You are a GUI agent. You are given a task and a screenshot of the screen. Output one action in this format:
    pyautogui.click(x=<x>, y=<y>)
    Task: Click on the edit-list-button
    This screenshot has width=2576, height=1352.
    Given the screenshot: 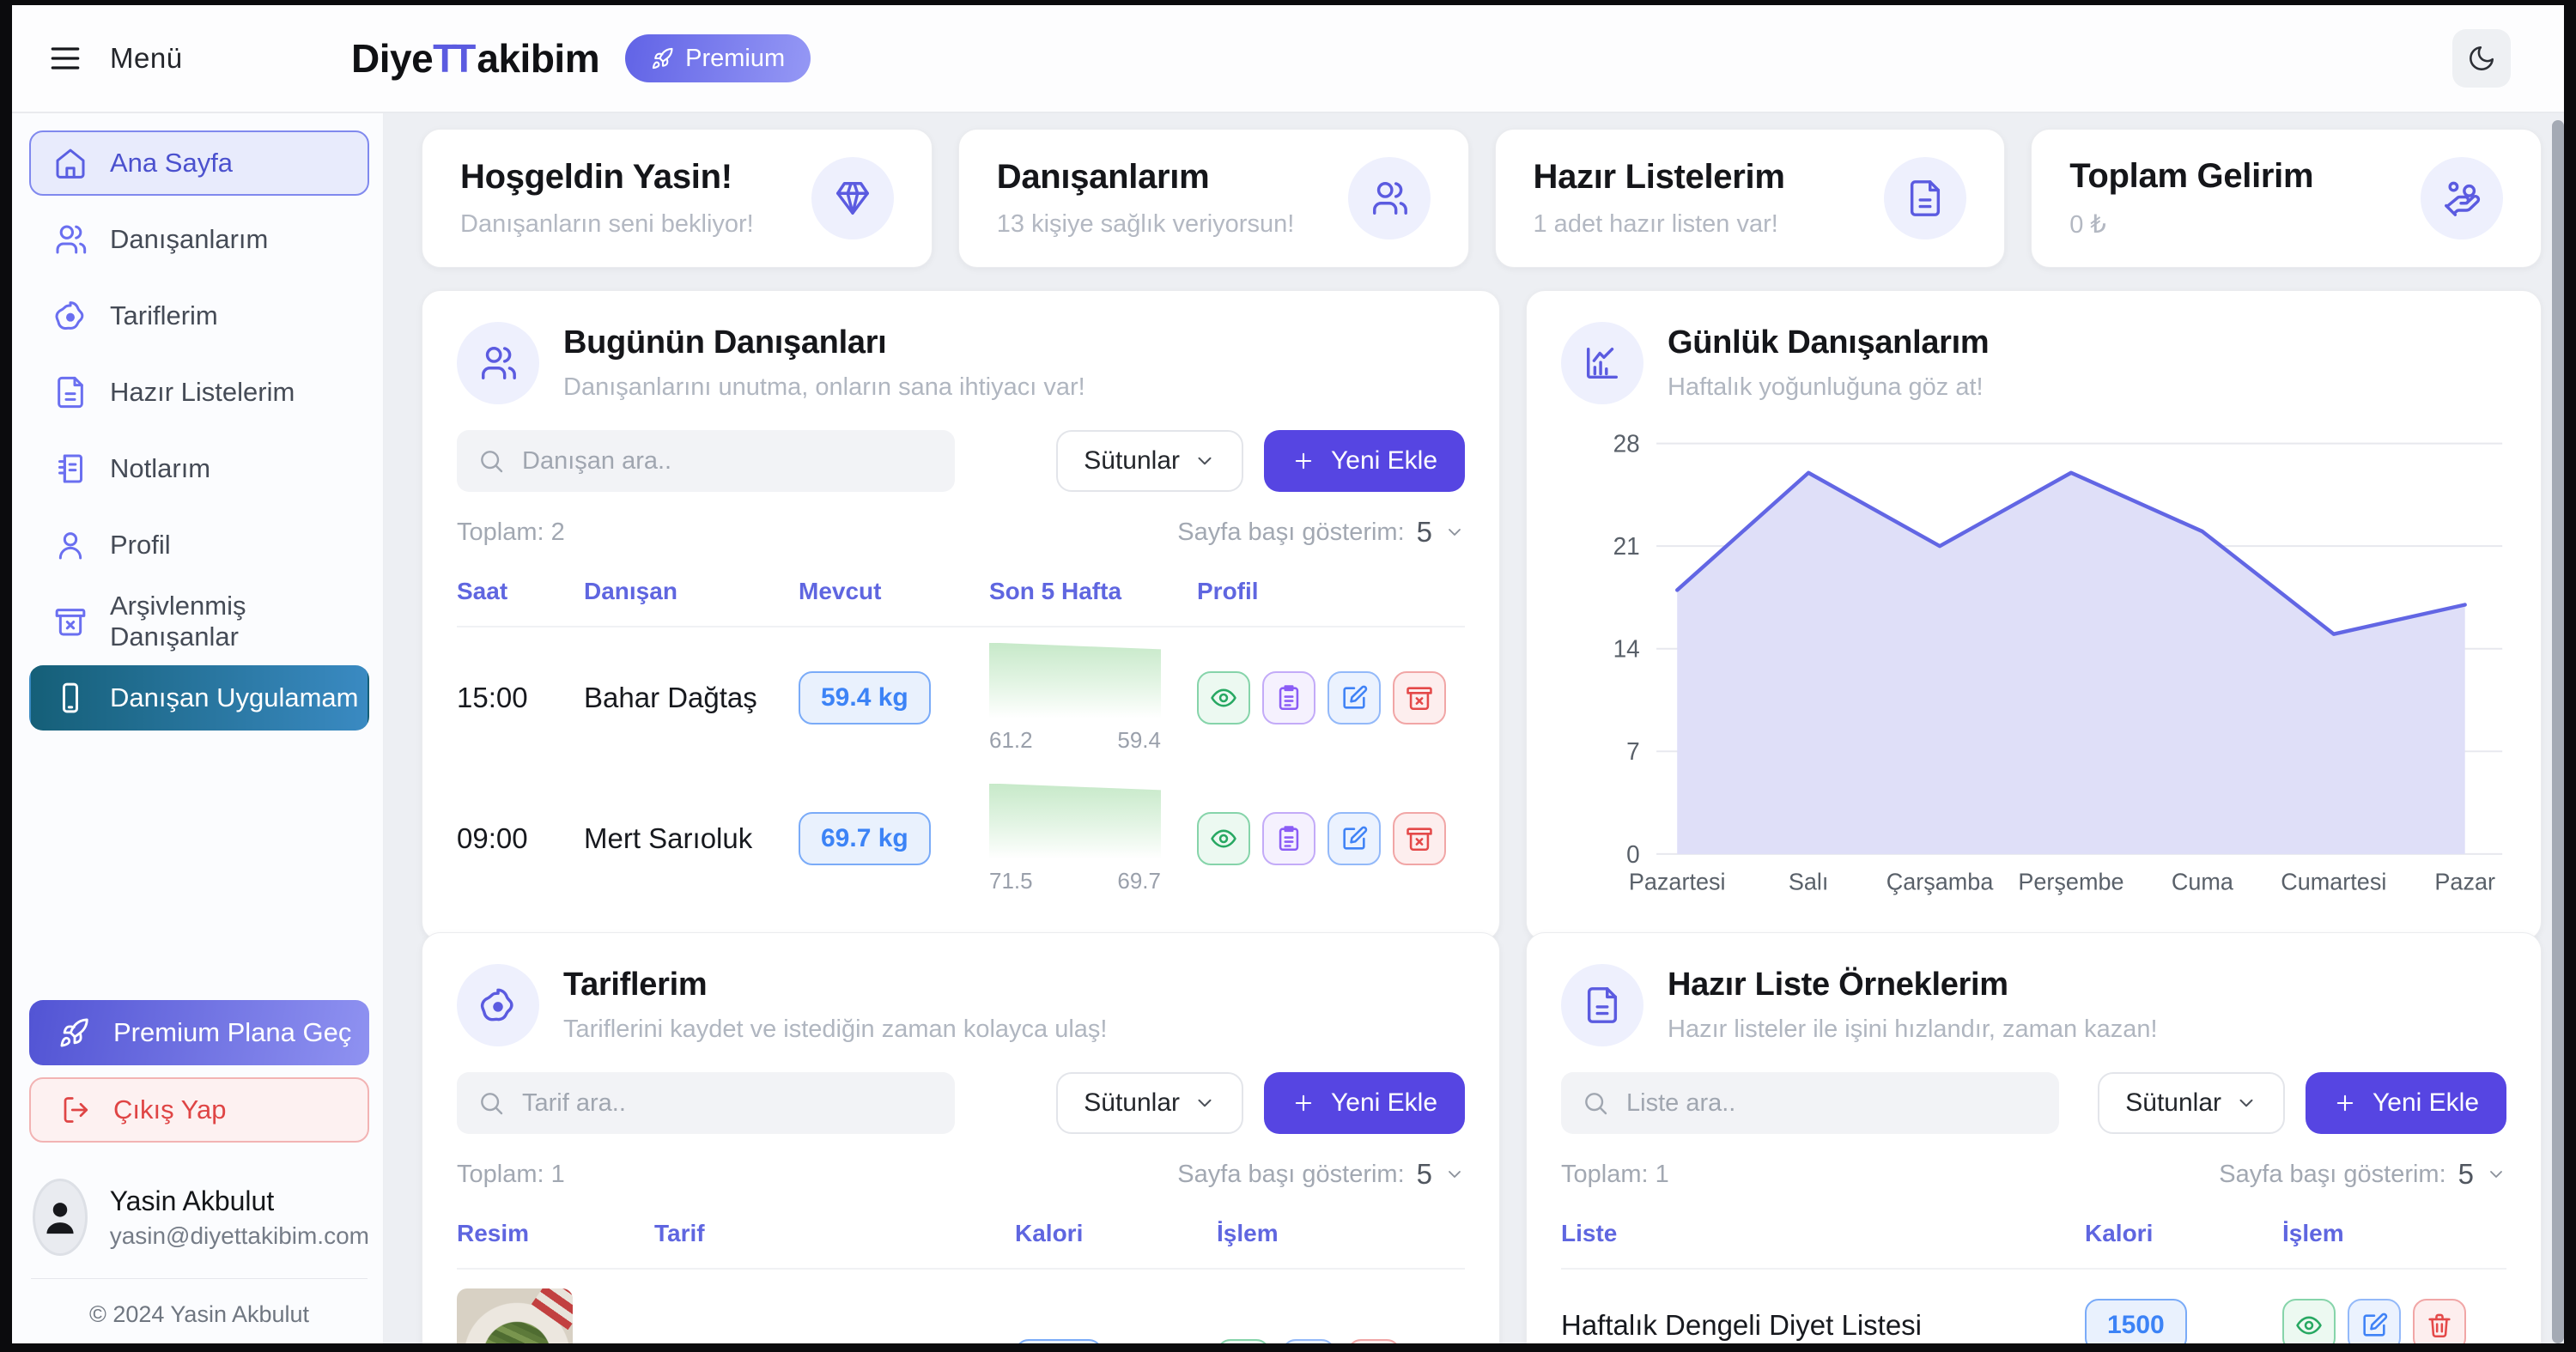 What is the action you would take?
    pyautogui.click(x=2375, y=1321)
    